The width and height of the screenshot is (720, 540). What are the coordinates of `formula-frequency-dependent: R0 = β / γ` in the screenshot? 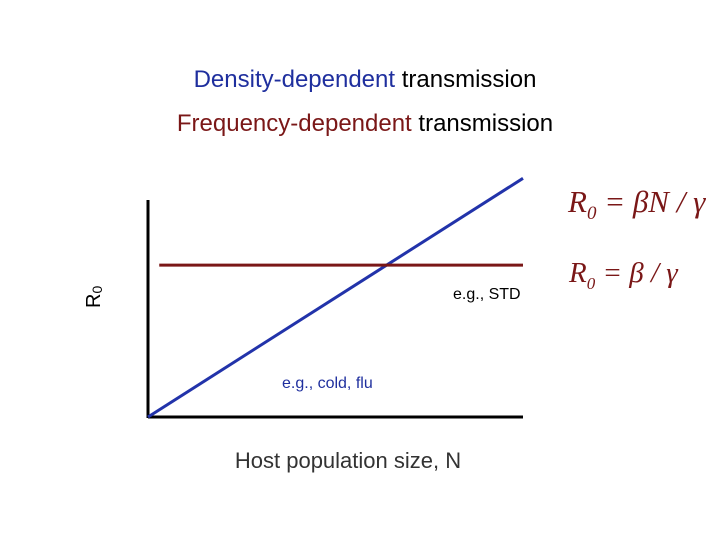 It's located at (623, 275).